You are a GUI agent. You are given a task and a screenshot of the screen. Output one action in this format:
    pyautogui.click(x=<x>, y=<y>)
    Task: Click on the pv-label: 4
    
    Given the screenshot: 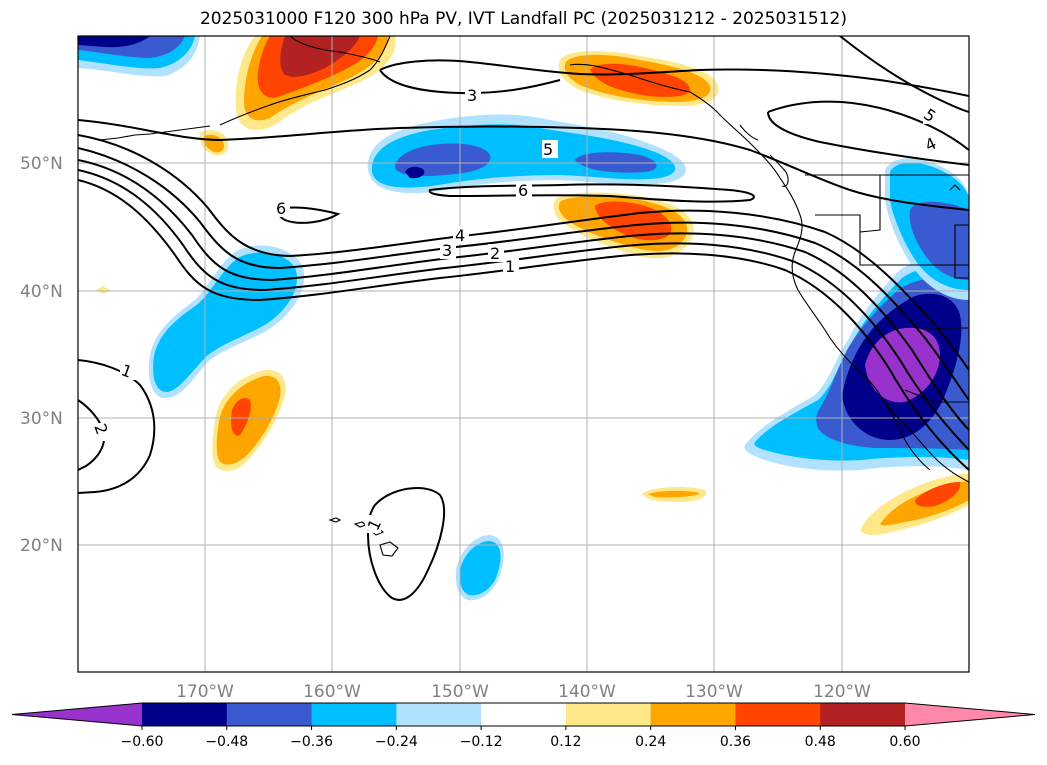 What is the action you would take?
    pyautogui.click(x=460, y=235)
    